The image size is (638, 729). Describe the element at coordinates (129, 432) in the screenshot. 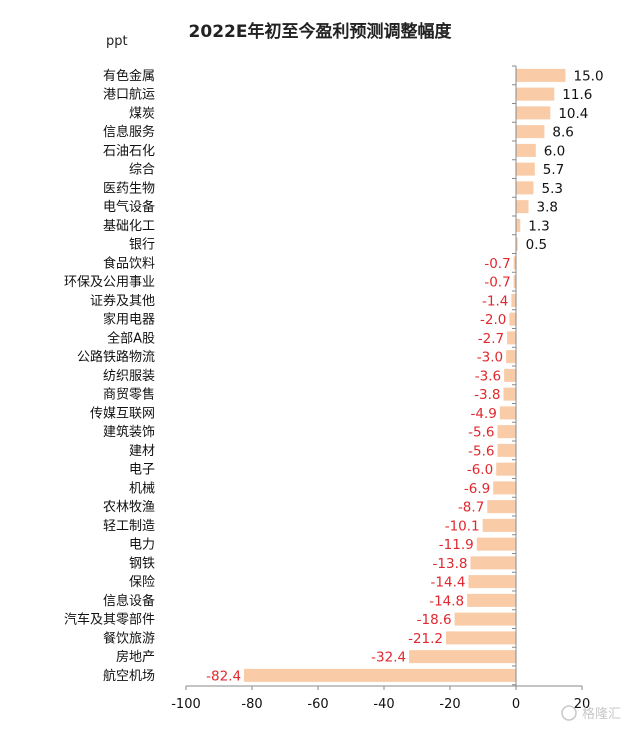

I see `category-label: 建筑装饰` at that location.